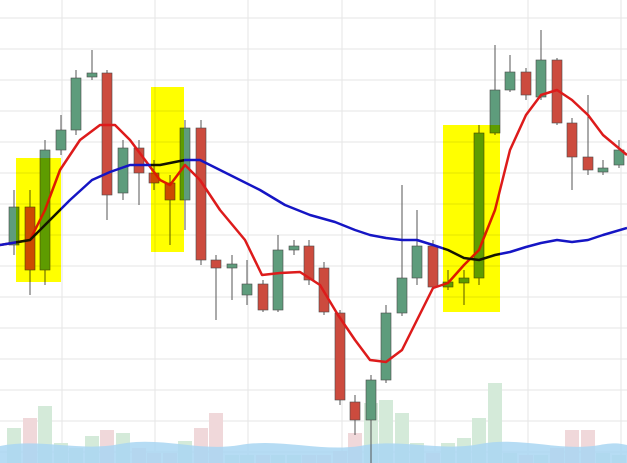  I want to click on depth-wave, so click(313, 452).